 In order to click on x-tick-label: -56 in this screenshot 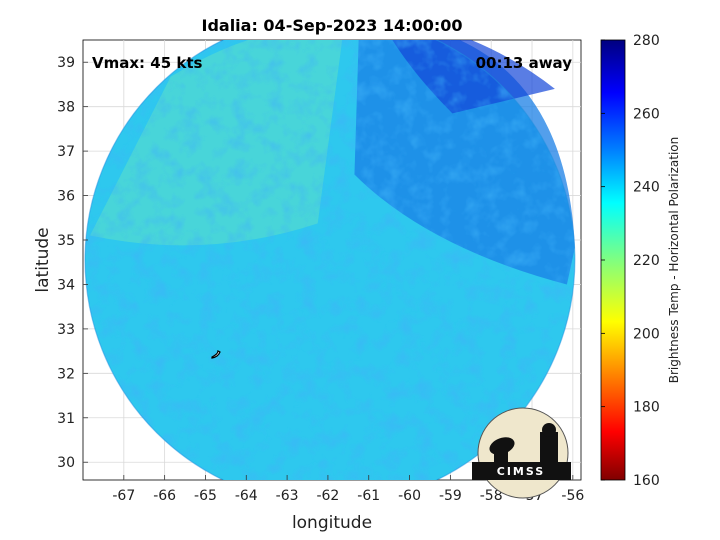, I will do `click(572, 496)`.